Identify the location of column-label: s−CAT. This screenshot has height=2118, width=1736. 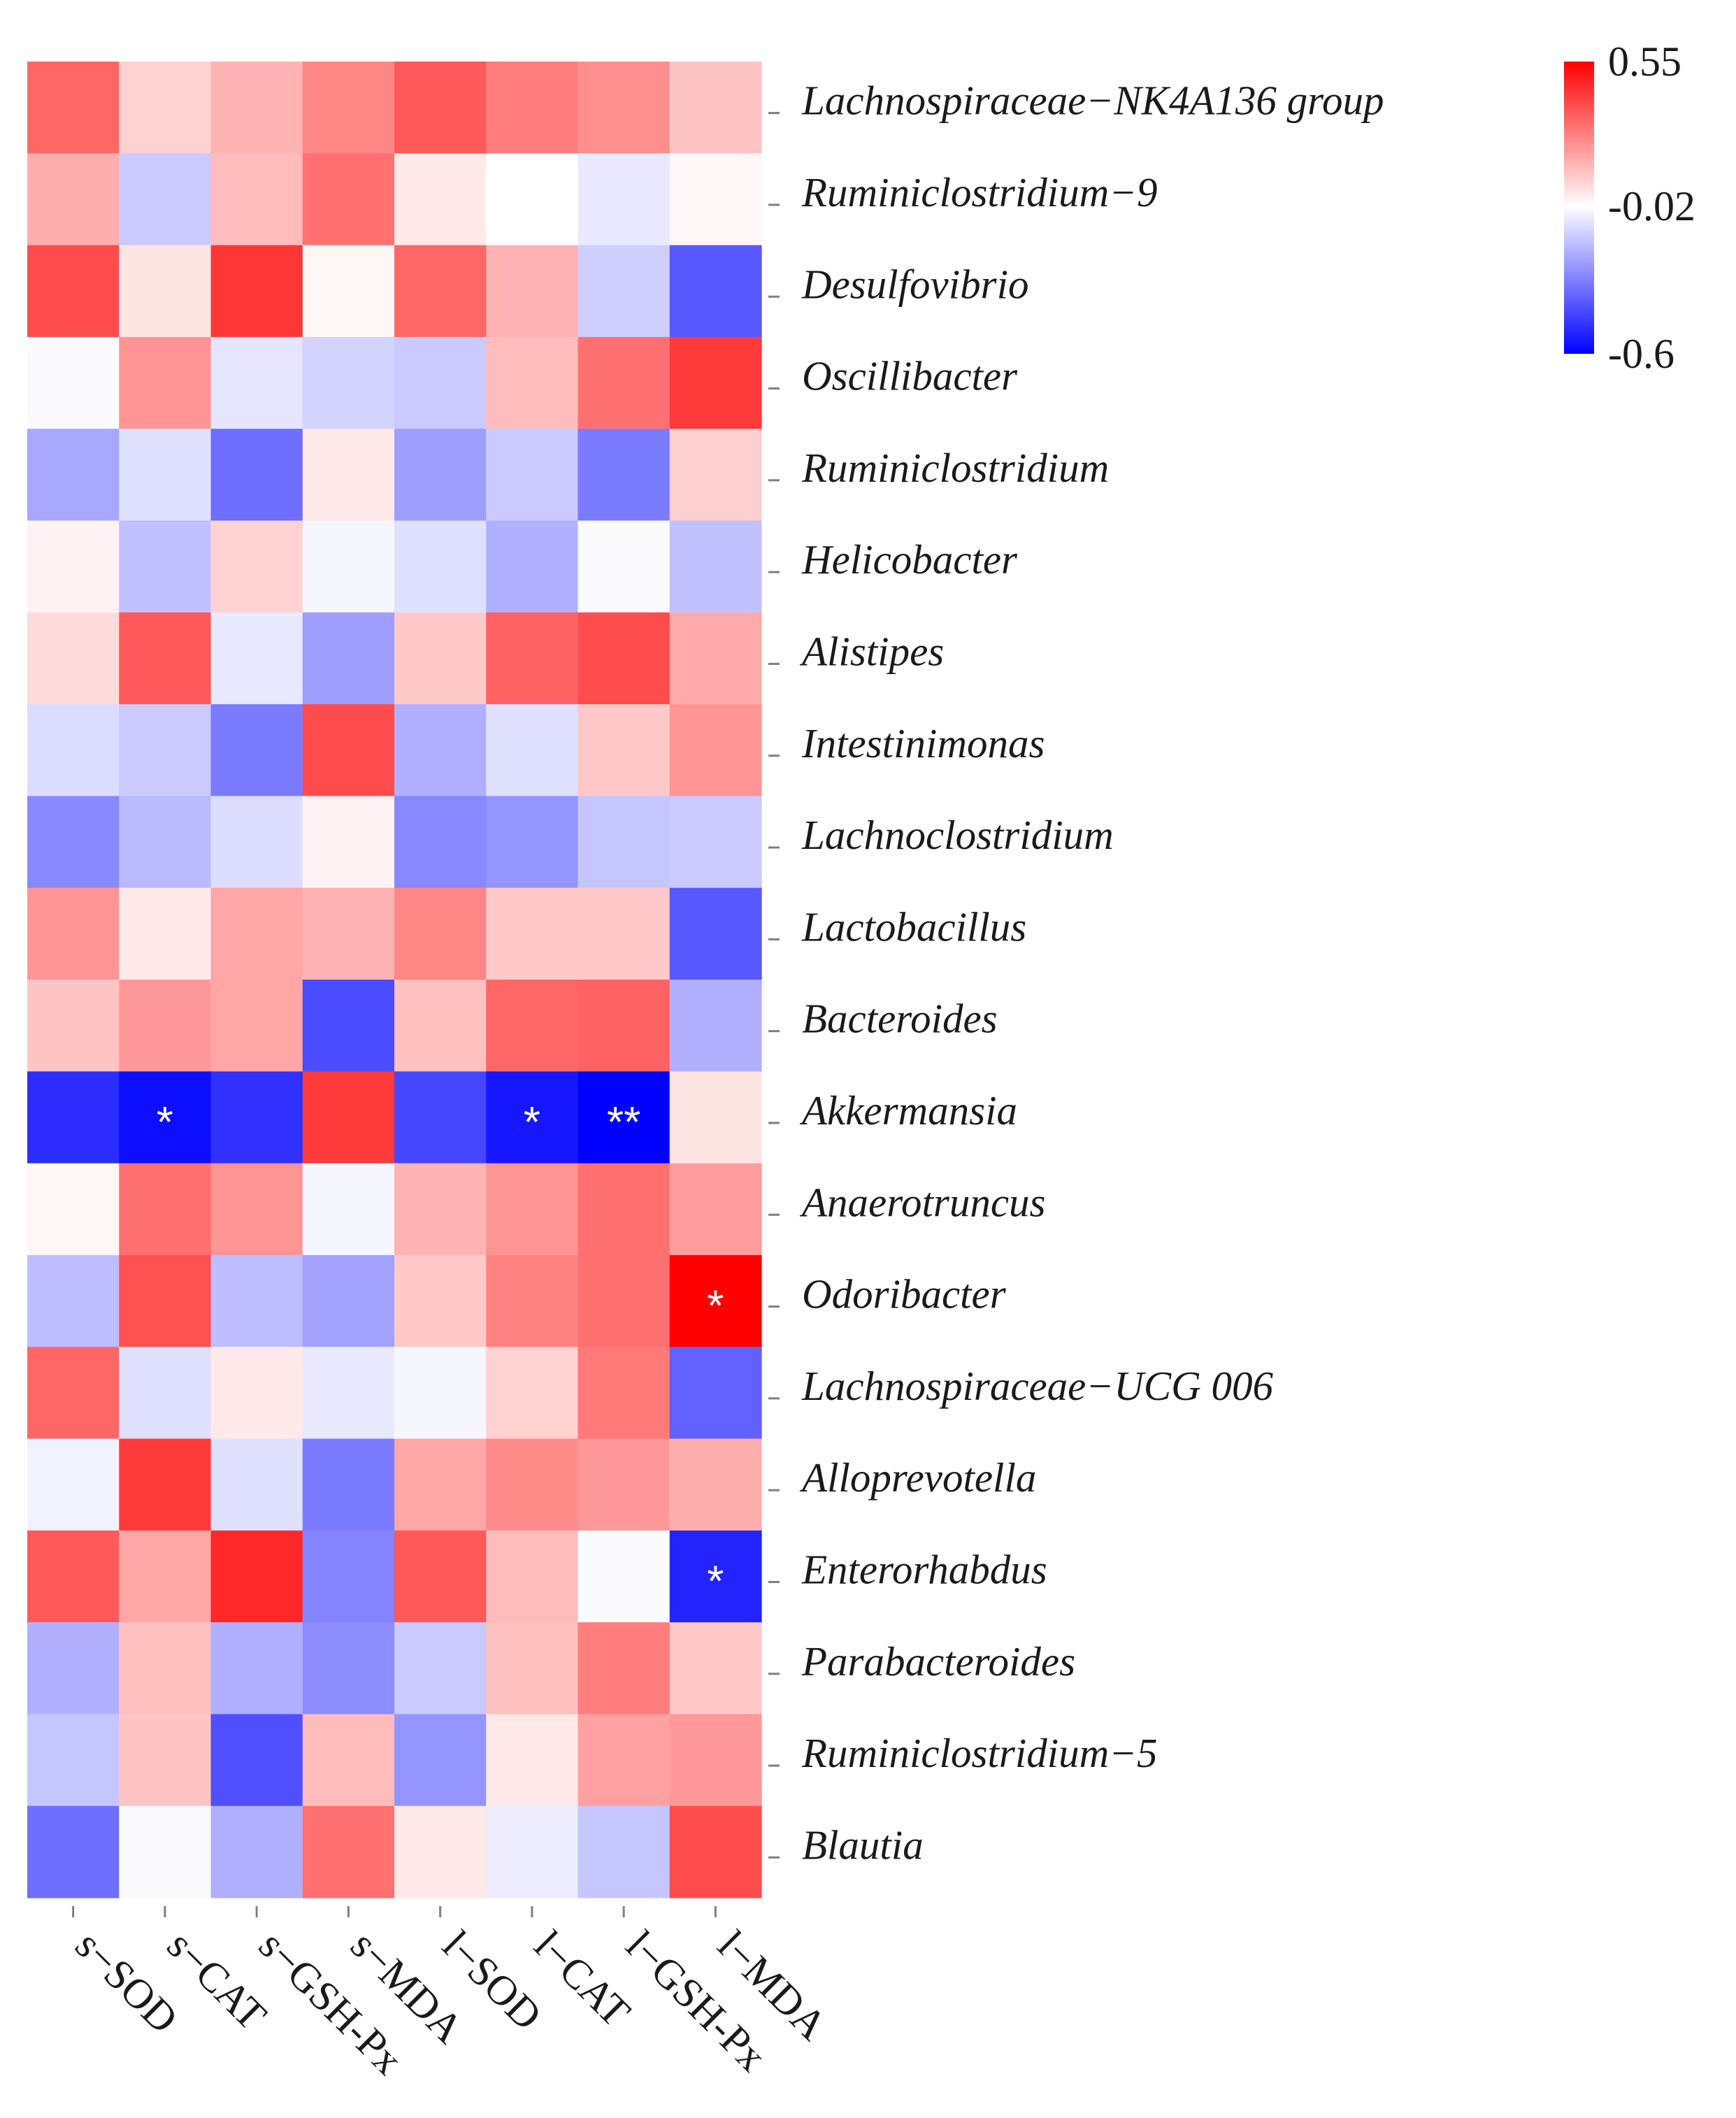
(217, 1980).